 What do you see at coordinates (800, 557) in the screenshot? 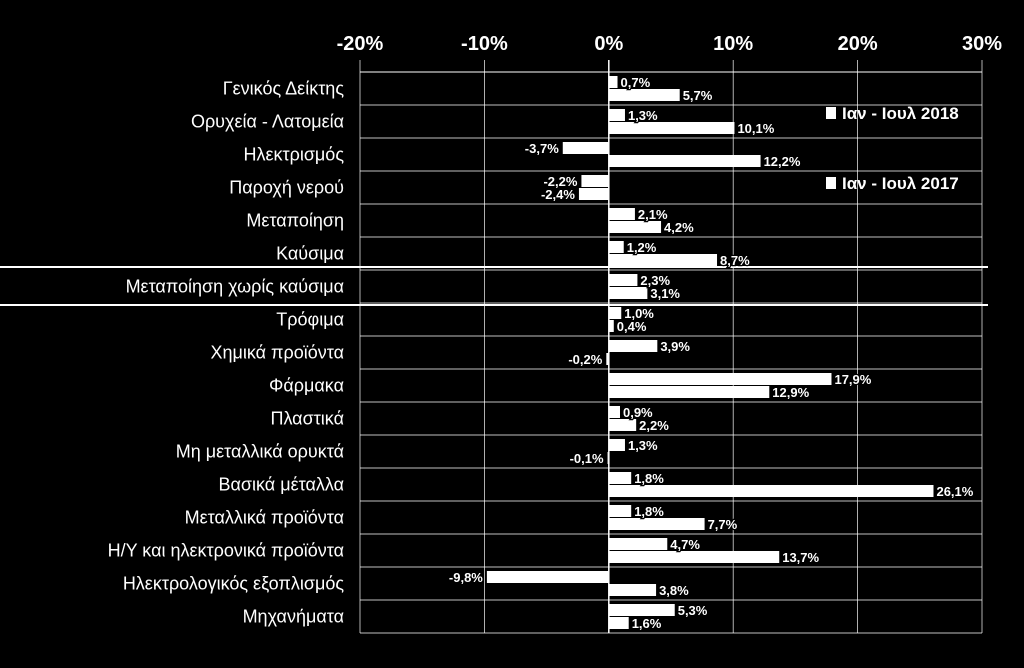
I see `data-label: 13,7%` at bounding box center [800, 557].